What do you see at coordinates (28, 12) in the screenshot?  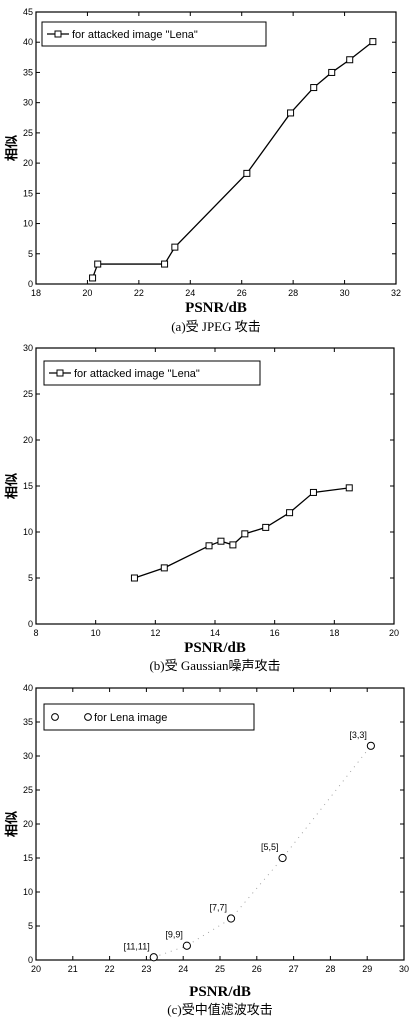 I see `y-tick-label: 45` at bounding box center [28, 12].